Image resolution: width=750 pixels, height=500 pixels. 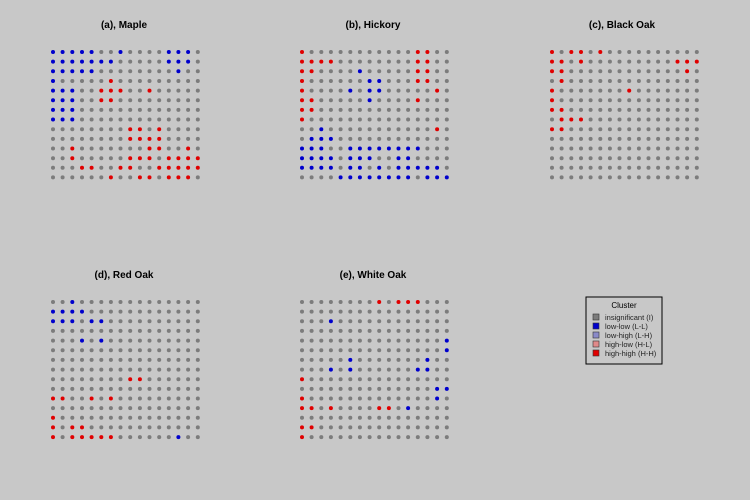 What do you see at coordinates (374, 355) in the screenshot?
I see `panel-white-oak: (e), White Oak` at bounding box center [374, 355].